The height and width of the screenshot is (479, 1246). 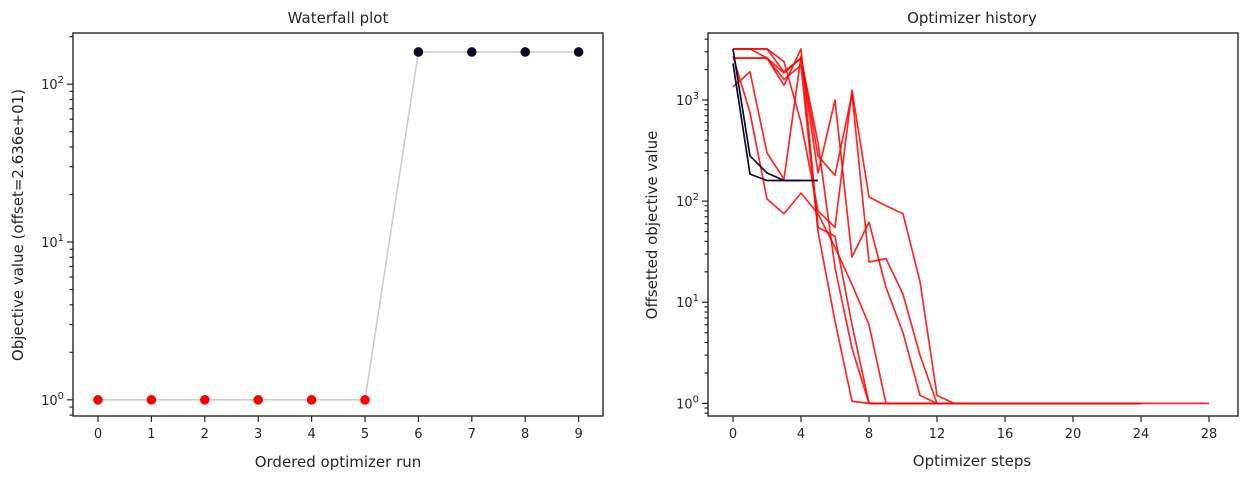 I want to click on waterfall-xtick-label: 4, so click(x=311, y=434).